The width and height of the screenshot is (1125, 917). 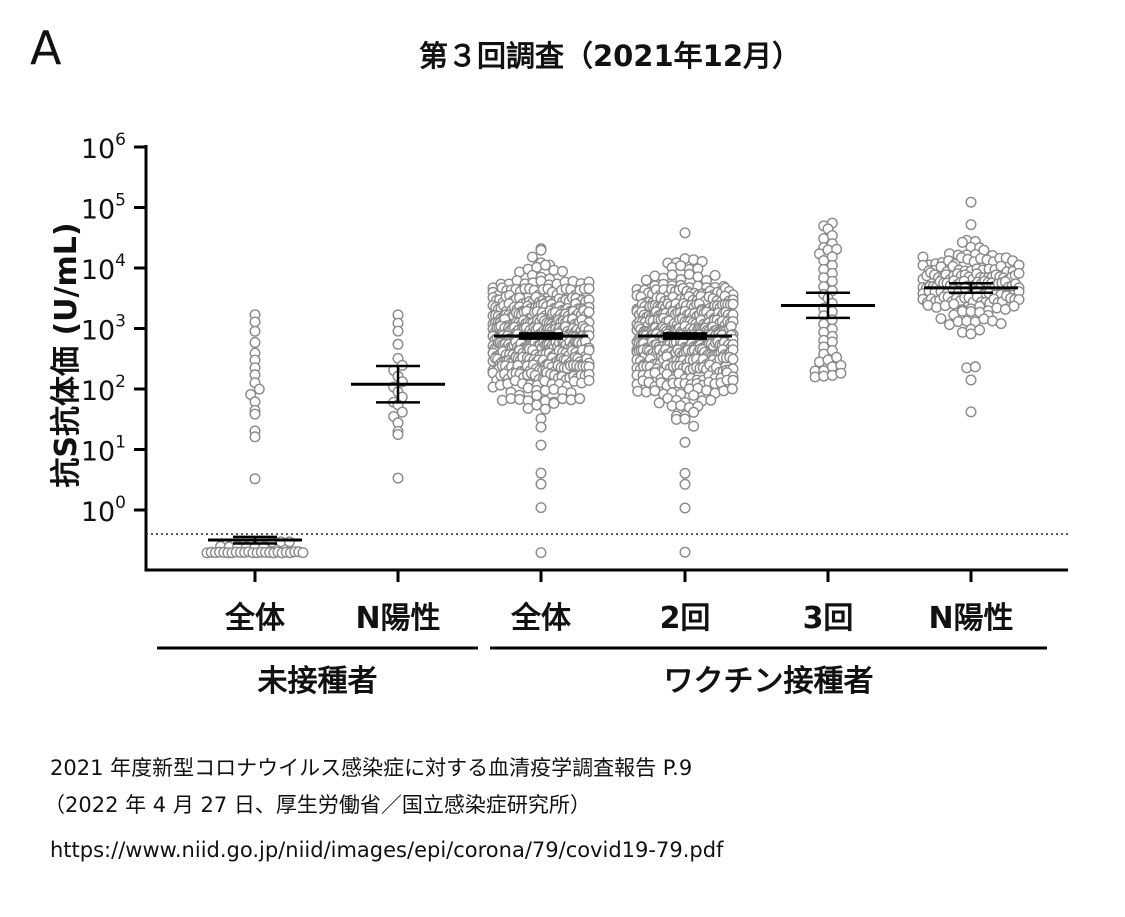 What do you see at coordinates (103, 268) in the screenshot?
I see `y-tick-label: 10⁴` at bounding box center [103, 268].